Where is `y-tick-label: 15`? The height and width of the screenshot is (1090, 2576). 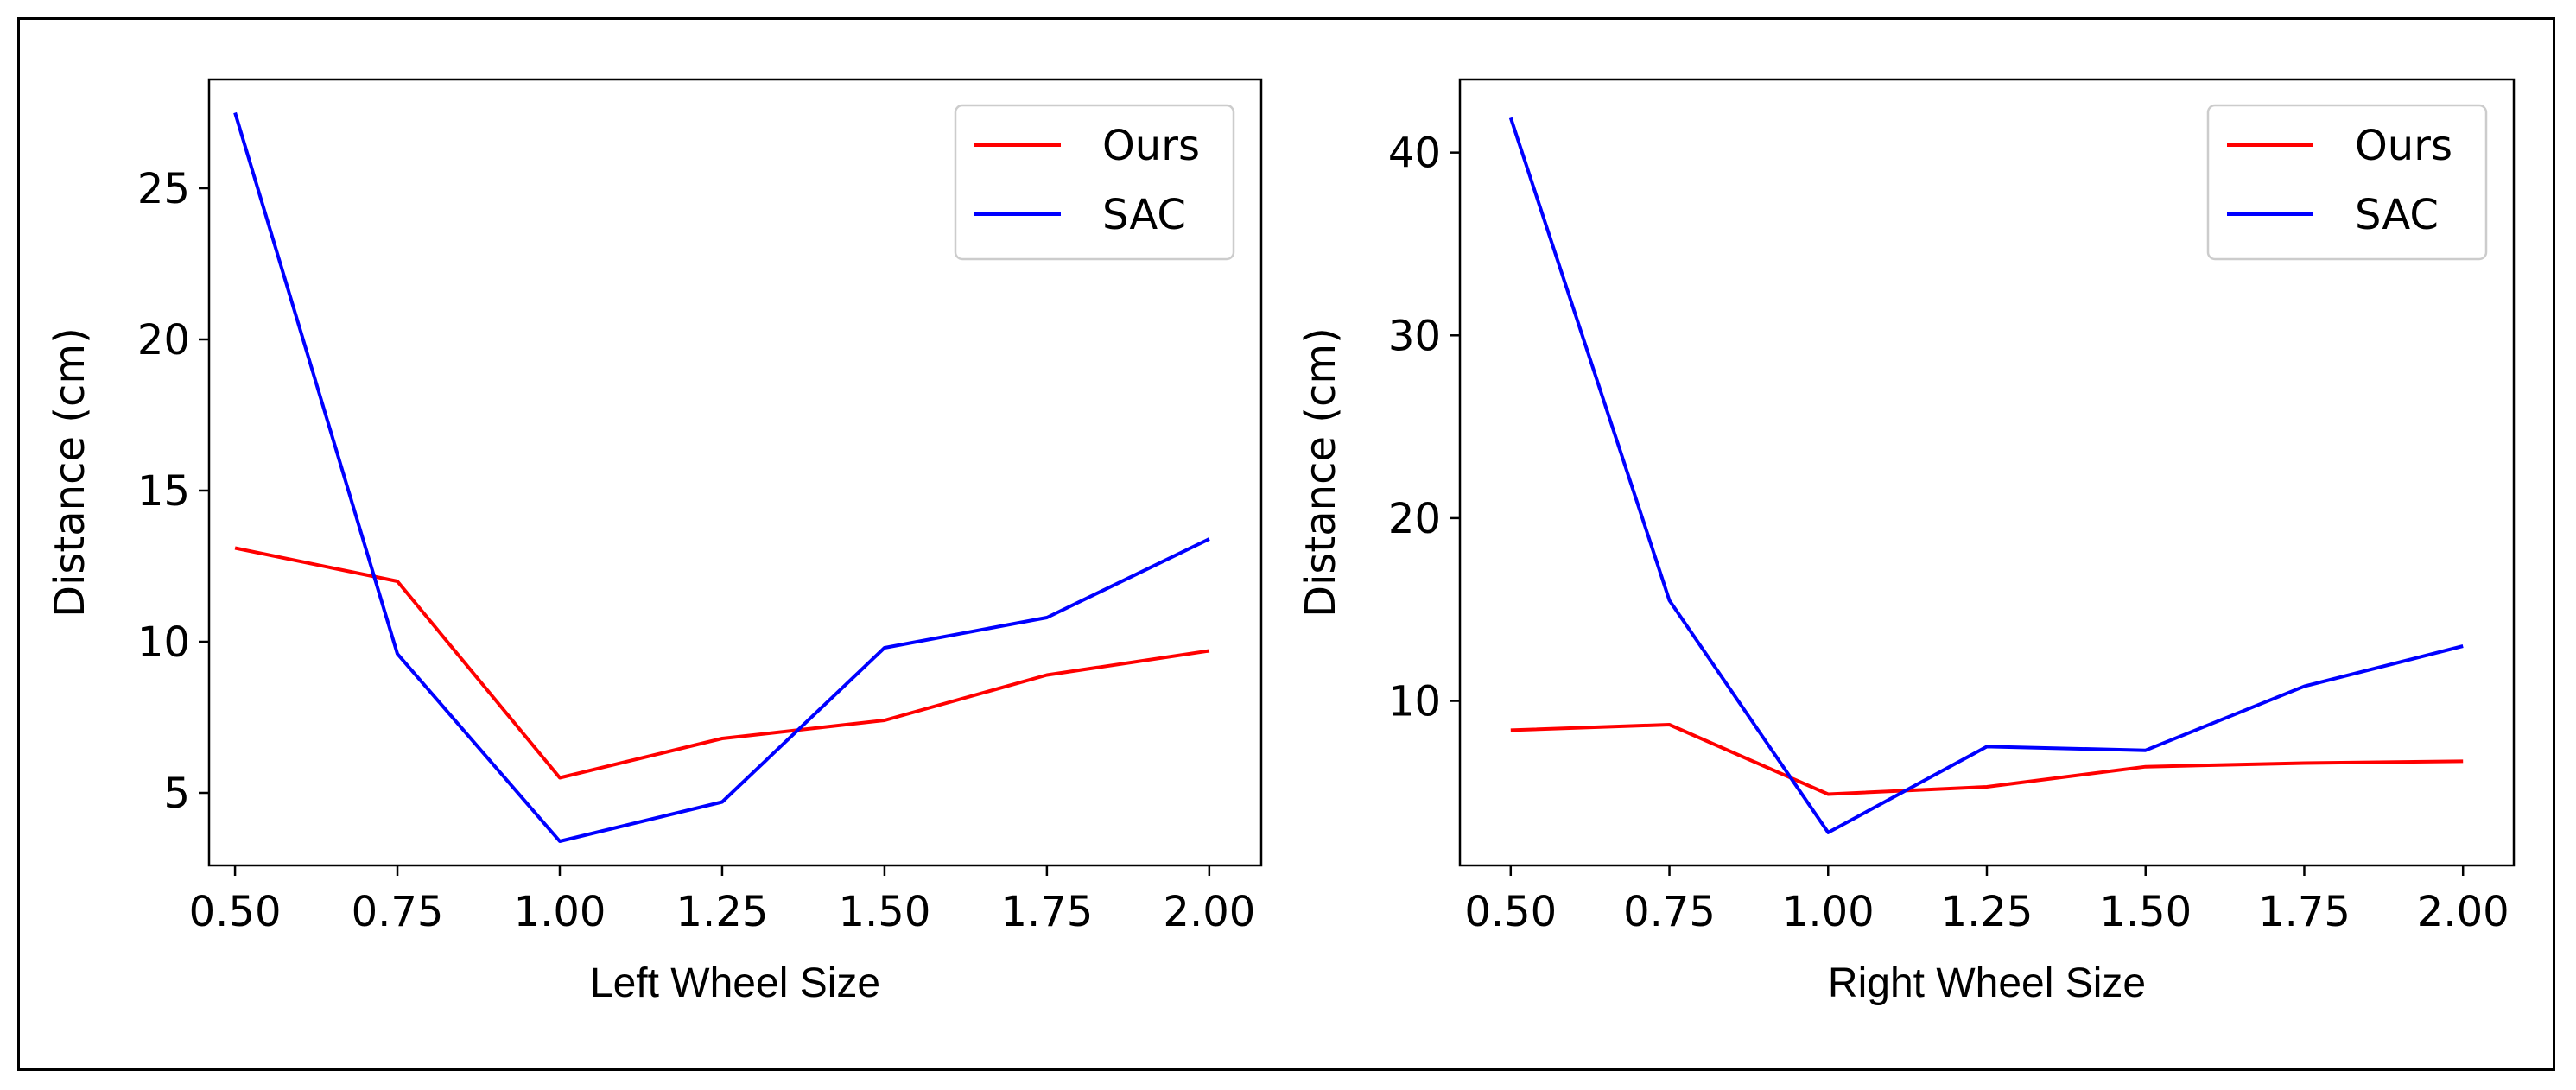 y-tick-label: 15 is located at coordinates (163, 491).